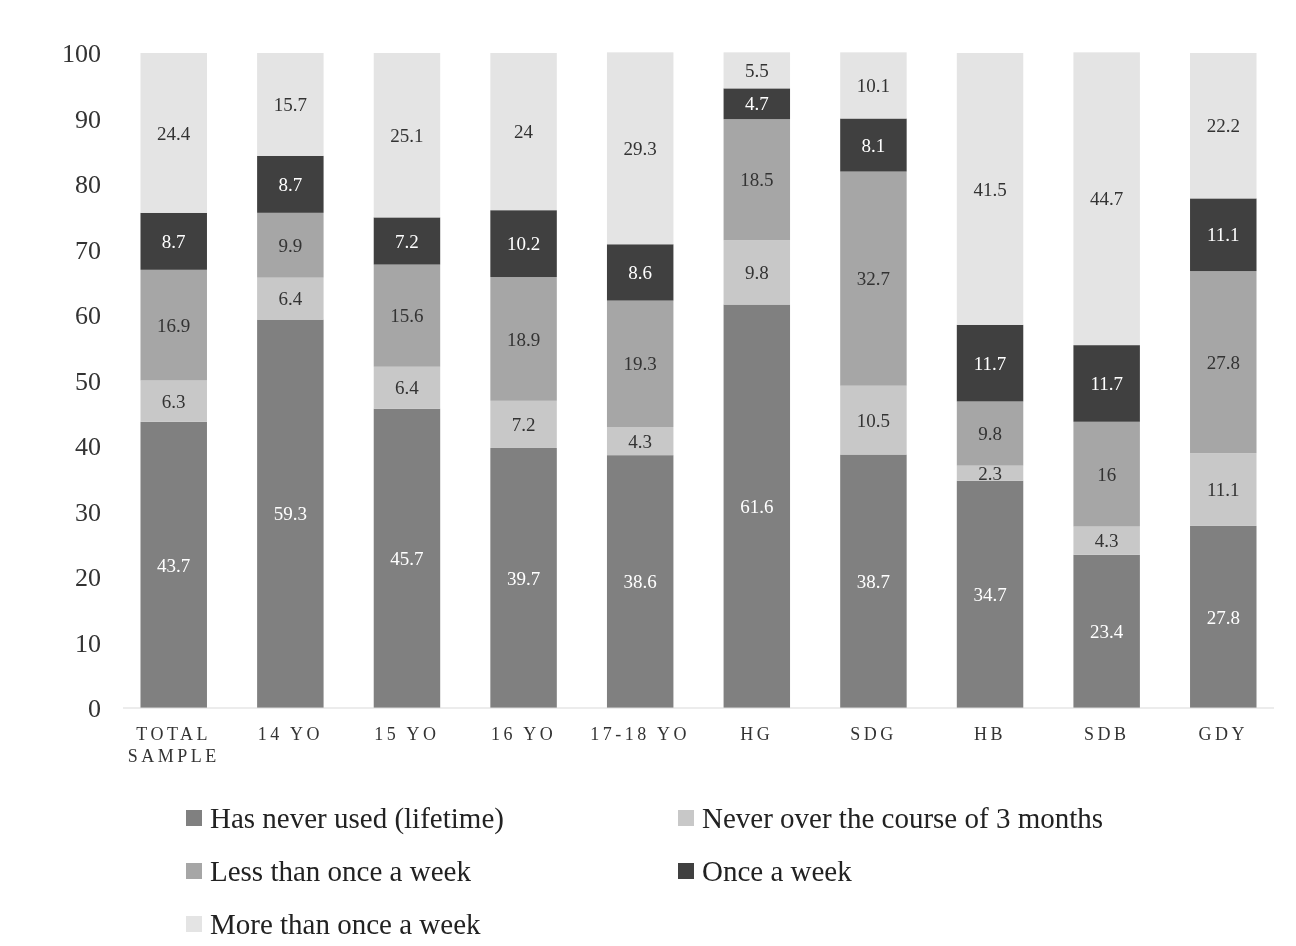 This screenshot has height=946, width=1296. Describe the element at coordinates (88, 512) in the screenshot. I see `y-tick-label: 30` at that location.